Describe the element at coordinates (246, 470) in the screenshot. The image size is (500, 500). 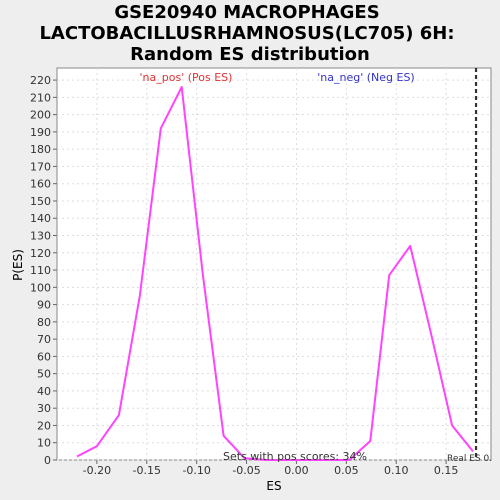
I see `x-tick-label: -0.05` at that location.